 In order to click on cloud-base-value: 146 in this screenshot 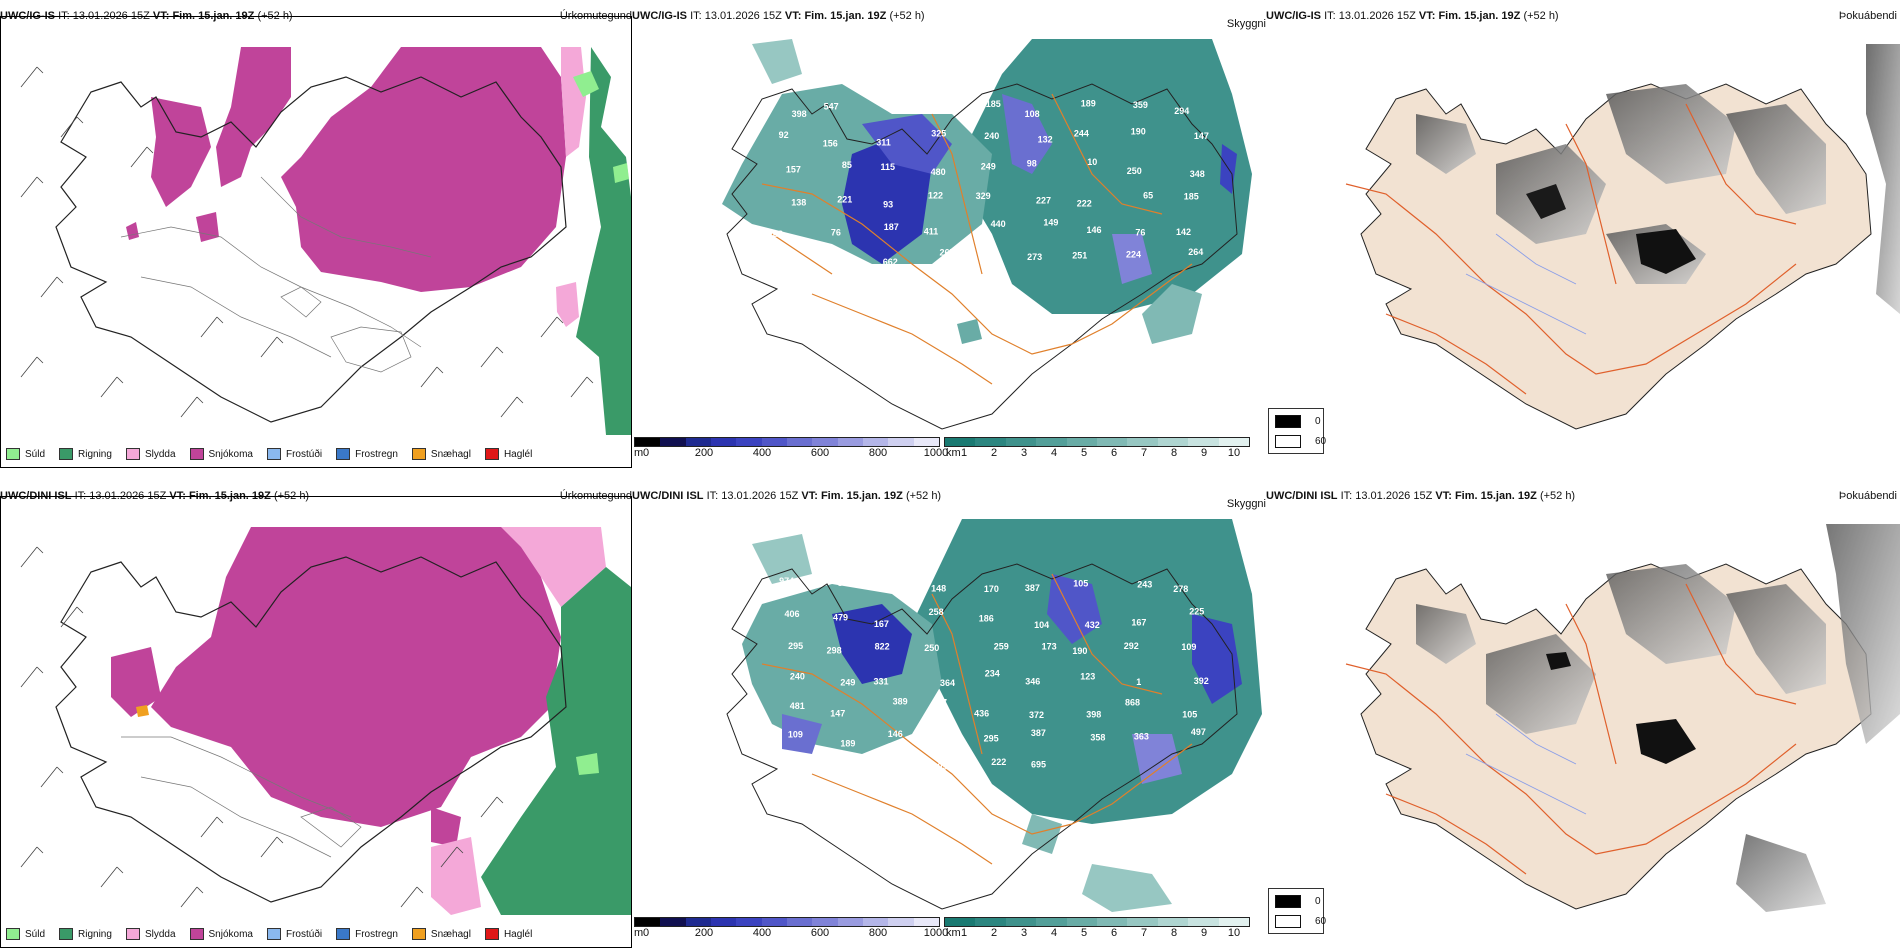, I will do `click(895, 734)`.